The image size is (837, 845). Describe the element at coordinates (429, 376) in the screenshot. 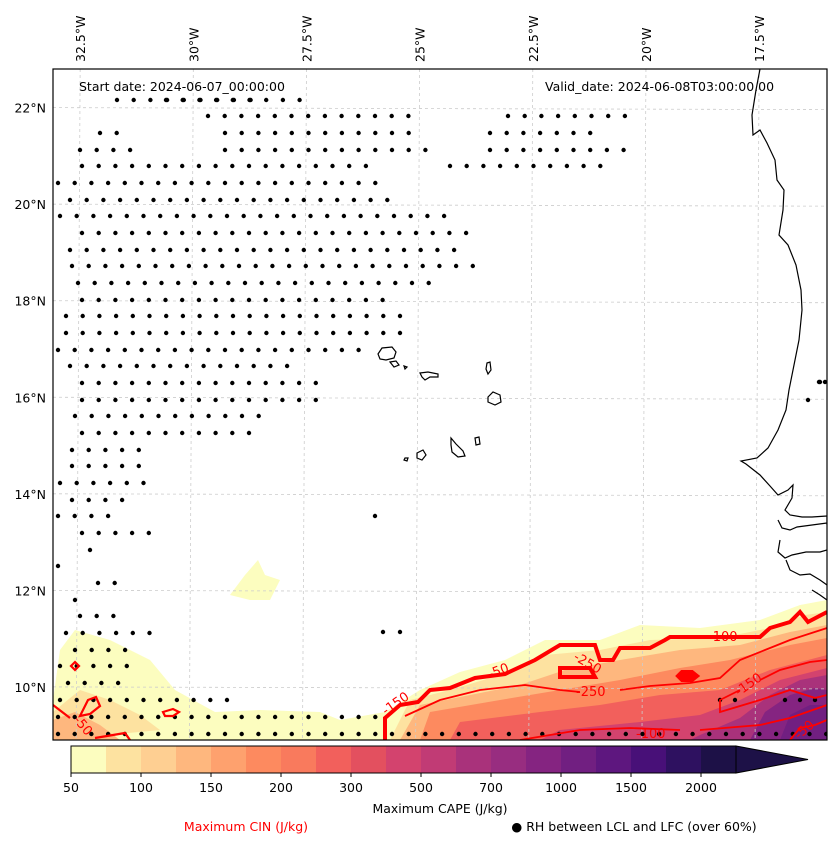

I see `cape-verde-sao-nicolau` at that location.